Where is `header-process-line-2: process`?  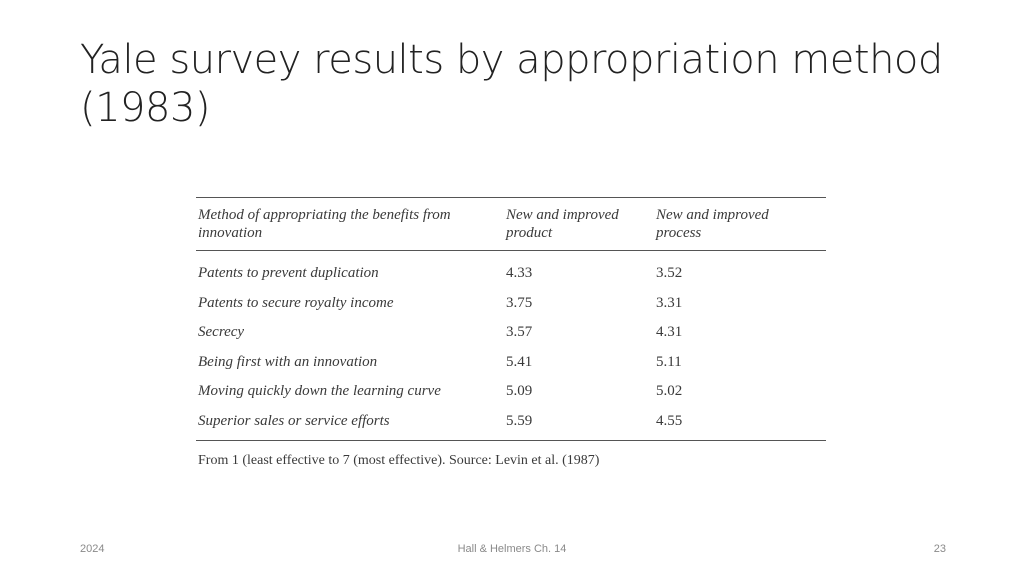 header-process-line-2: process is located at coordinates (679, 233).